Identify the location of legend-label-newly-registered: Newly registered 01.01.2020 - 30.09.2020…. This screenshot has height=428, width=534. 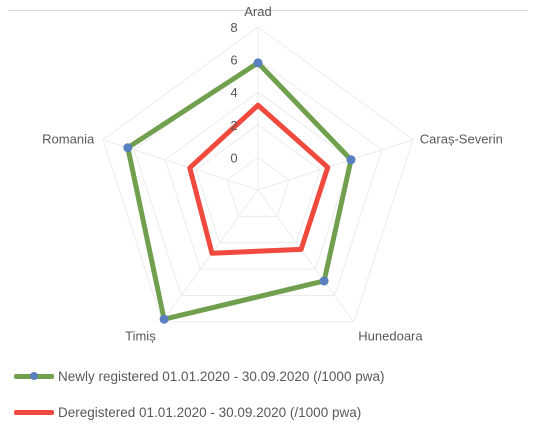
(221, 376).